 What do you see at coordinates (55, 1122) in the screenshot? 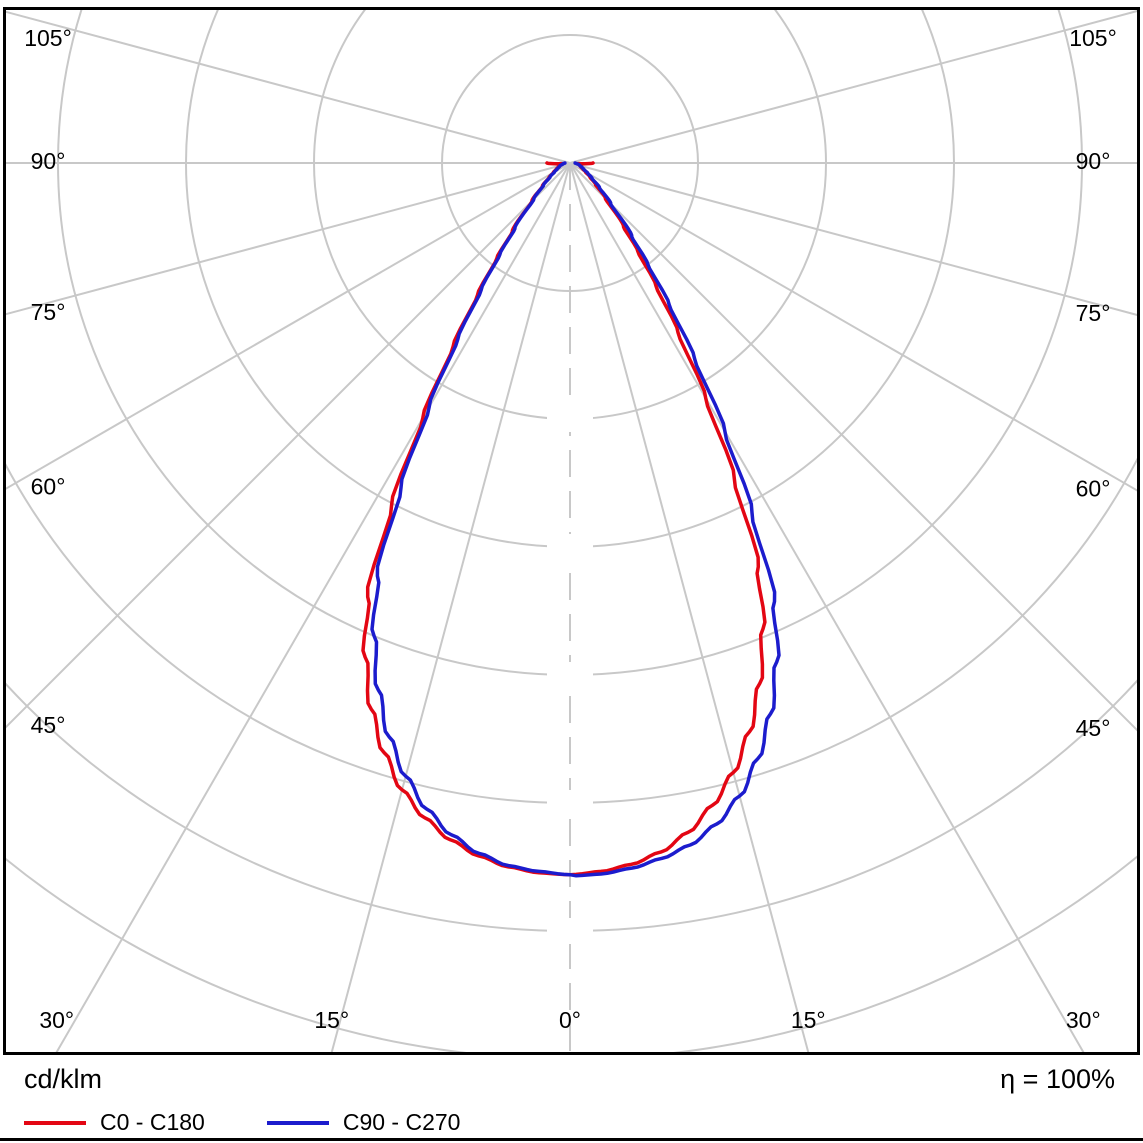
I see `c0-c180-line-swatch` at bounding box center [55, 1122].